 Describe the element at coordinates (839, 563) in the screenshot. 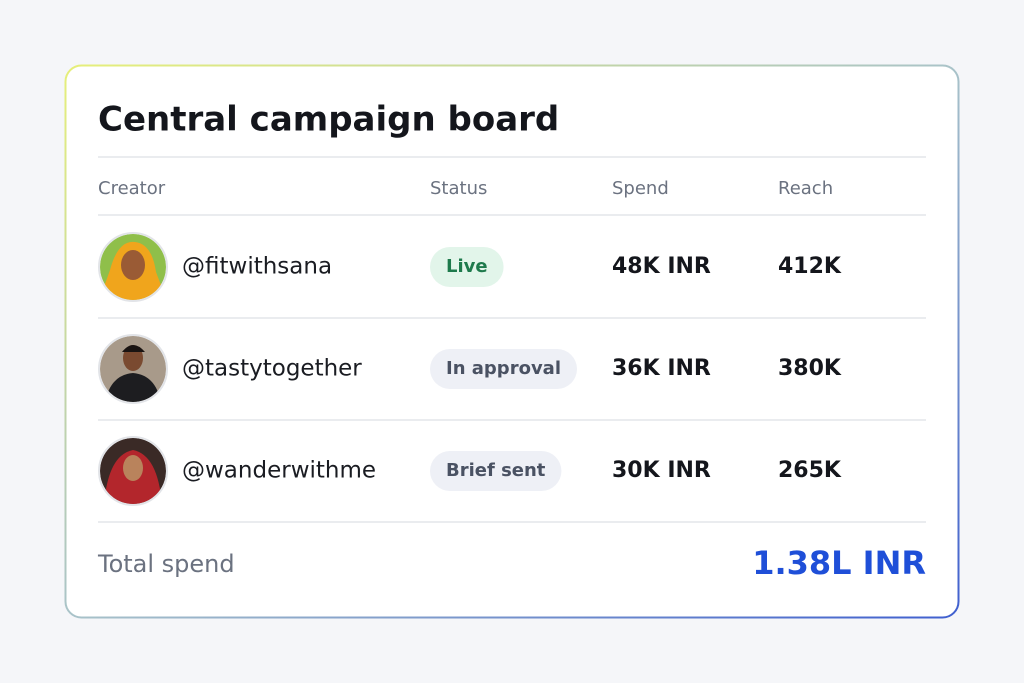

I see `total-value: 1.38L INR` at that location.